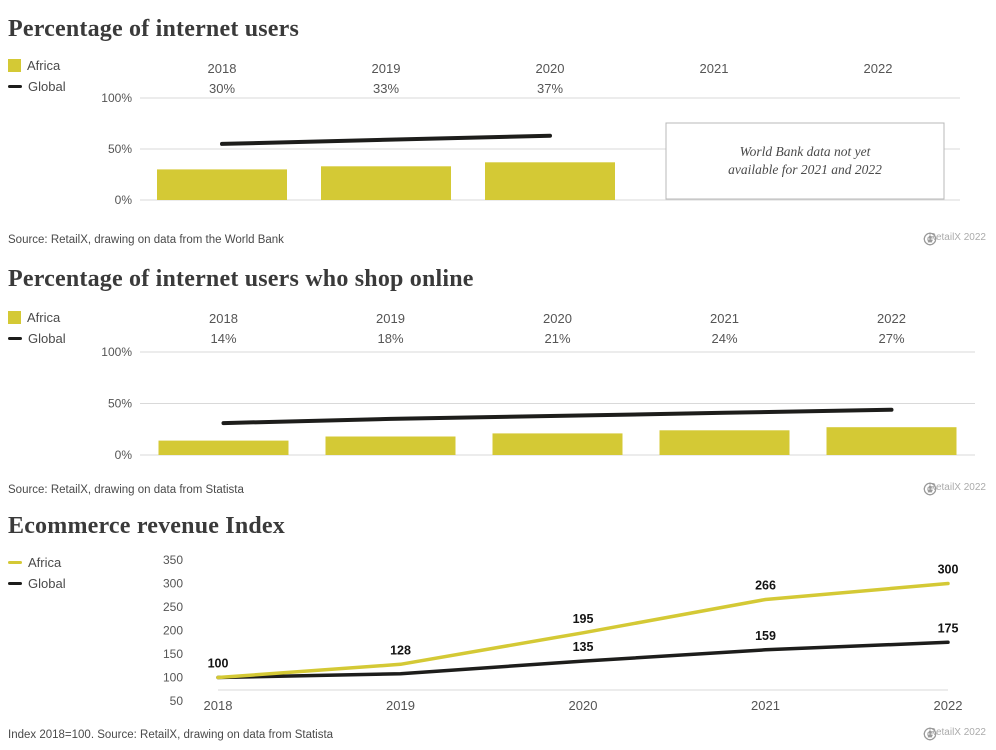 The width and height of the screenshot is (996, 750). Describe the element at coordinates (583, 619) in the screenshot. I see `point-label: 195` at that location.